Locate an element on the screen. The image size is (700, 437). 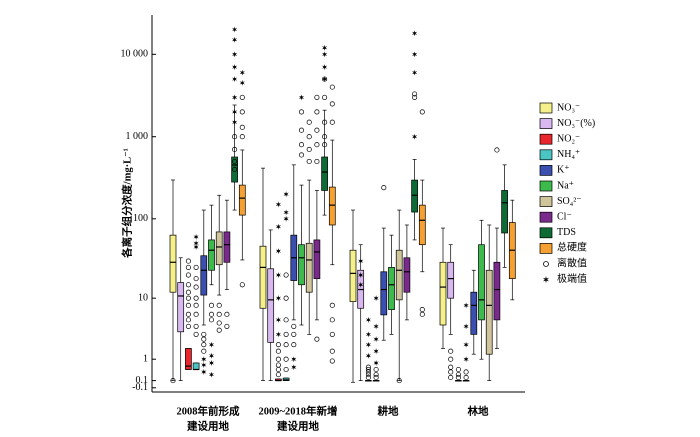
legend-label: Na⁺ is located at coordinates (565, 185).